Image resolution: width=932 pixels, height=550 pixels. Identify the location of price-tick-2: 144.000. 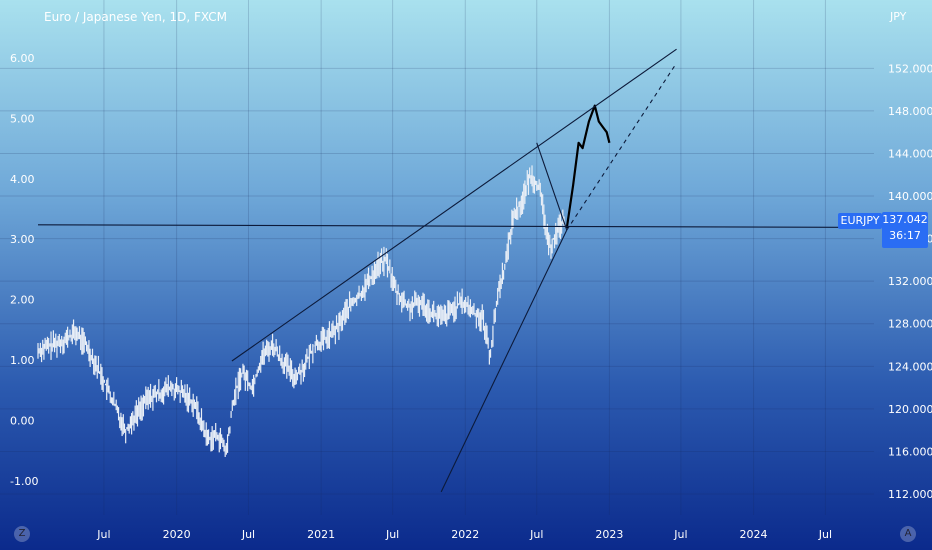
(910, 153).